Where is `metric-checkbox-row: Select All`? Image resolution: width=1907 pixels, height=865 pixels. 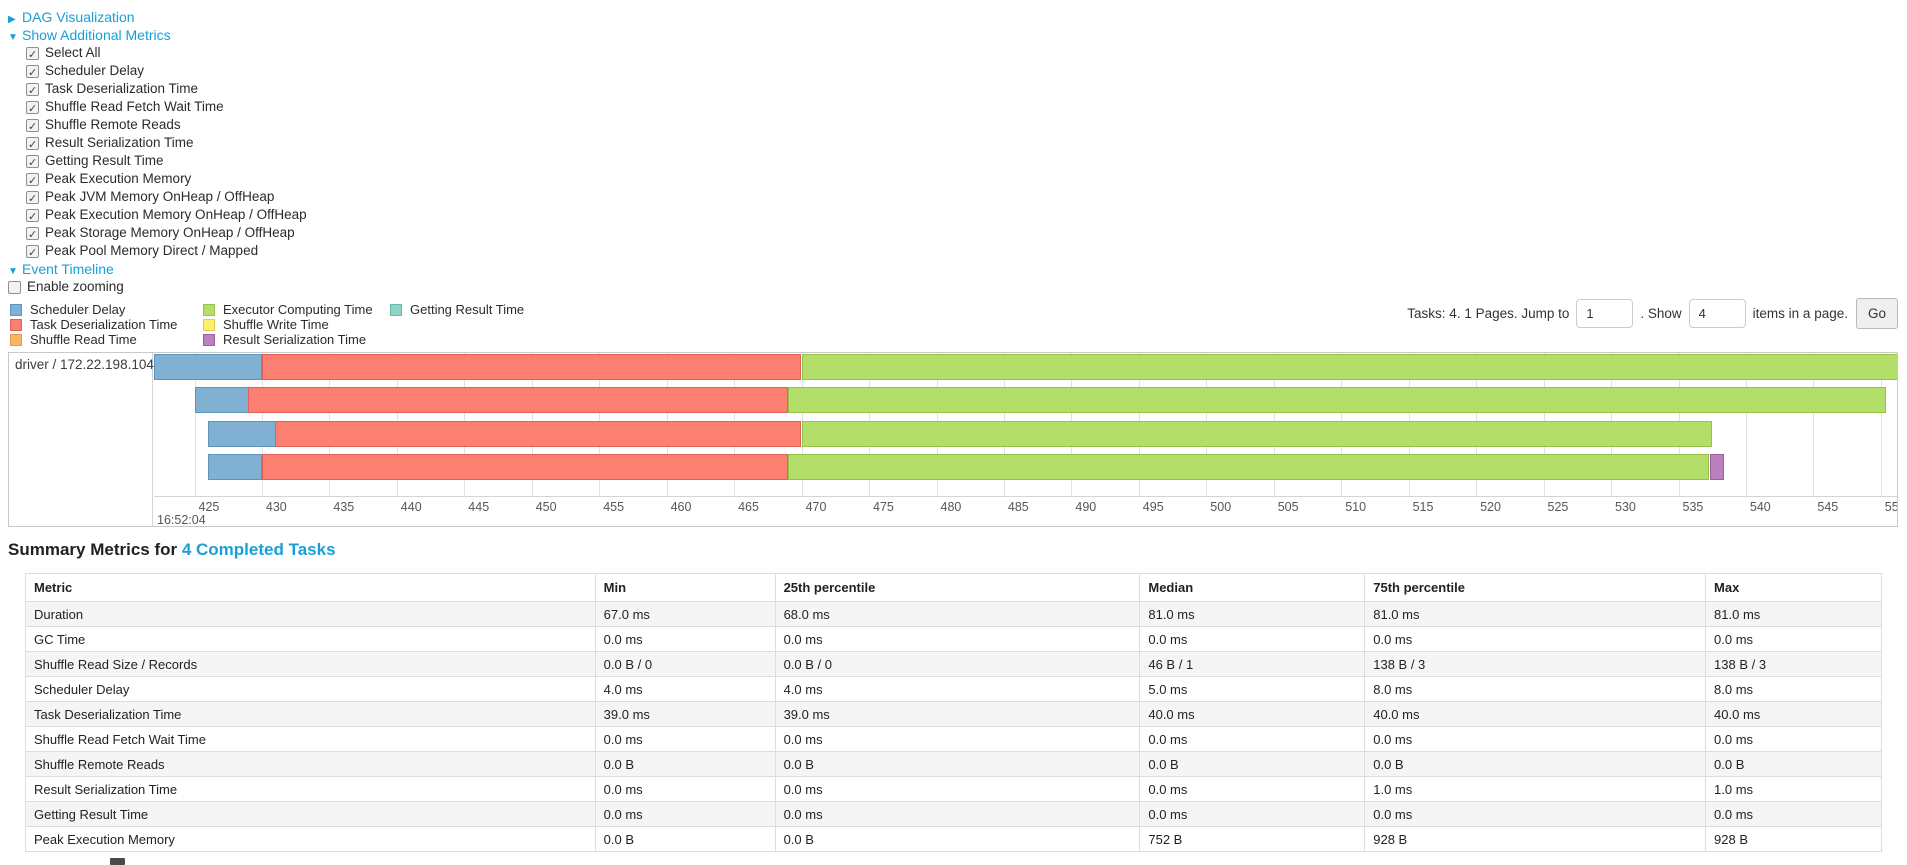 metric-checkbox-row: Select All is located at coordinates (327, 54).